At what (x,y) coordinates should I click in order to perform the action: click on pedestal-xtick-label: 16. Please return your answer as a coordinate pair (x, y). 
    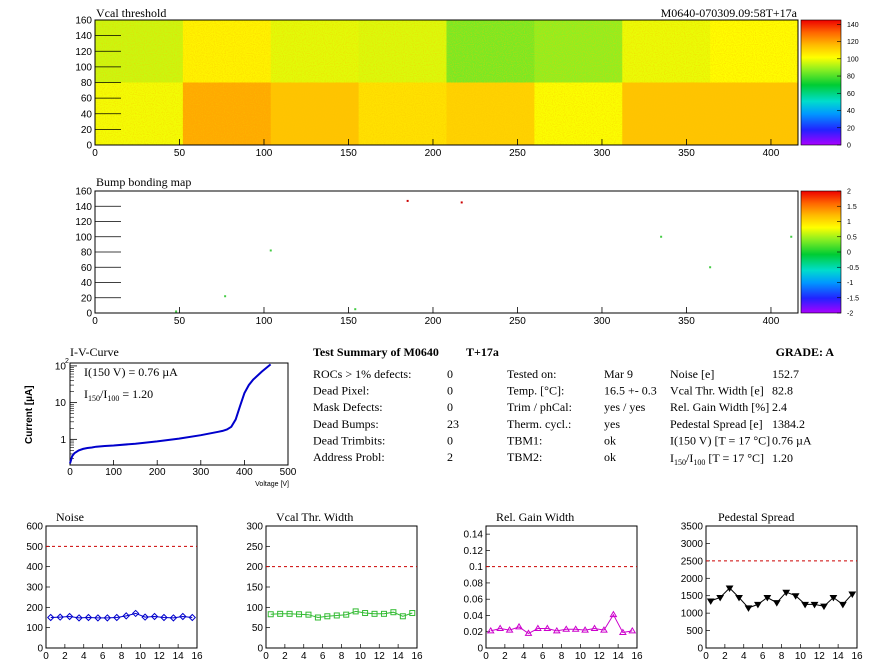
    Looking at the image, I should click on (857, 656).